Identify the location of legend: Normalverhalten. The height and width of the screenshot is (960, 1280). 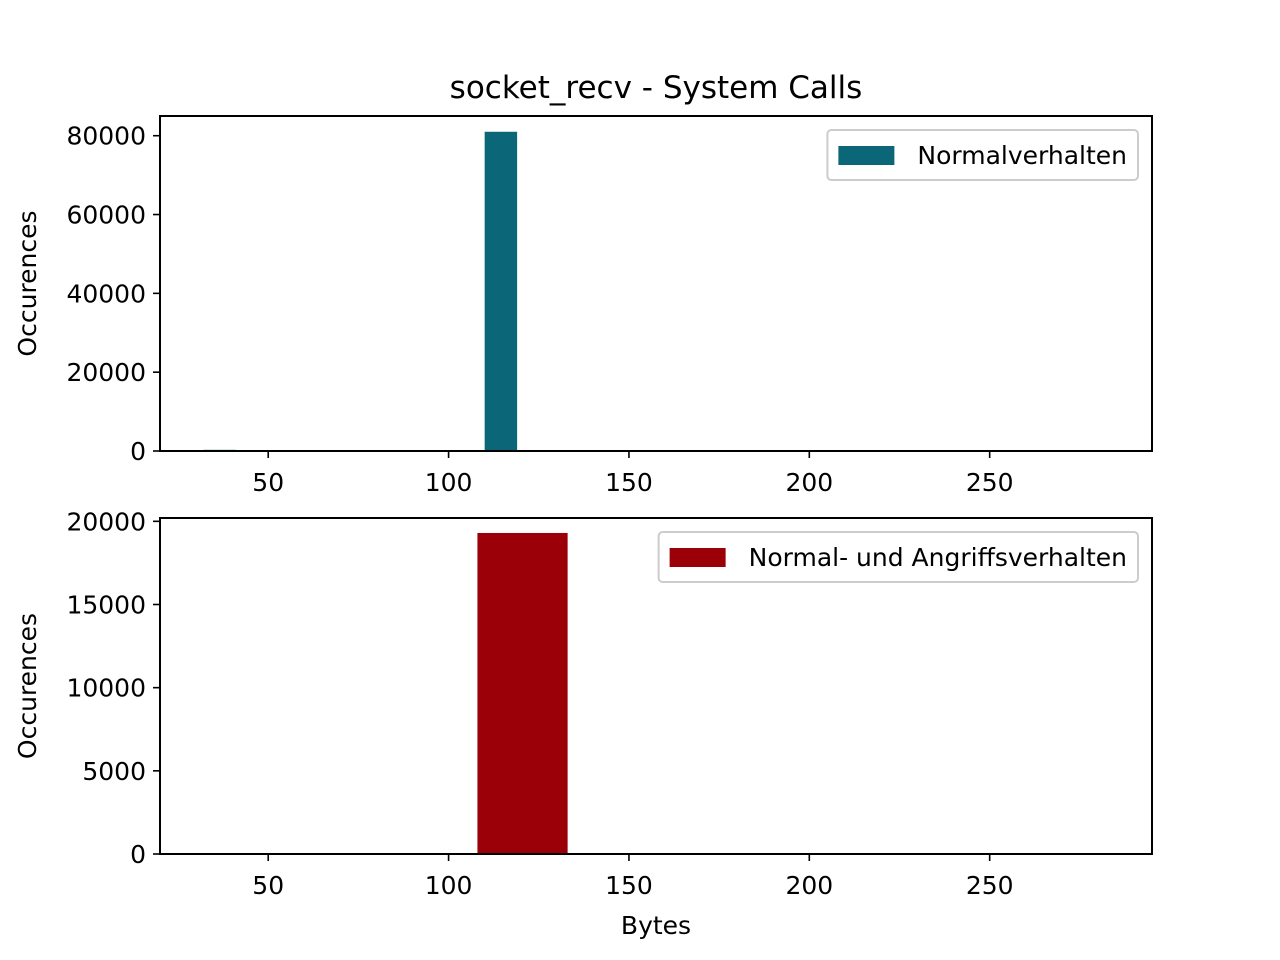
(982, 155).